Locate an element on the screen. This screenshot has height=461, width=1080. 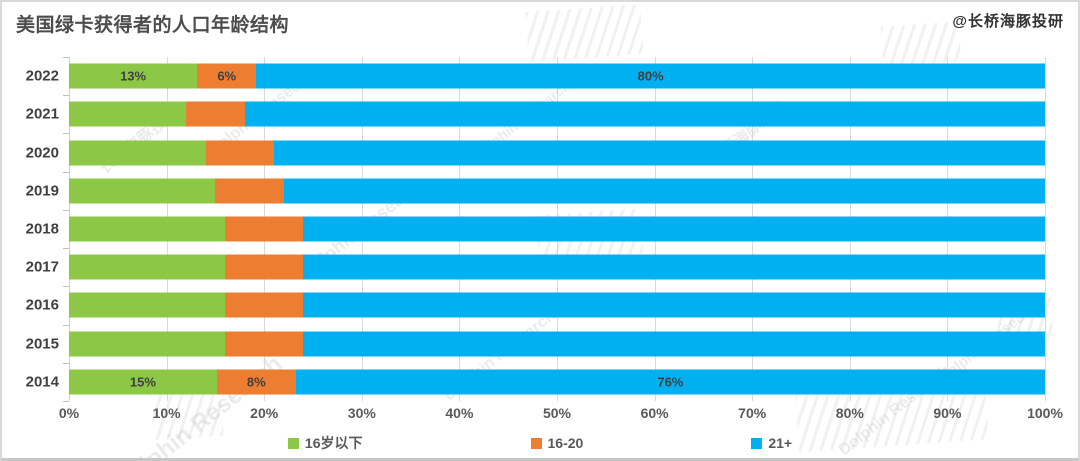
bar-row-2015: 2015 is located at coordinates (535, 344).